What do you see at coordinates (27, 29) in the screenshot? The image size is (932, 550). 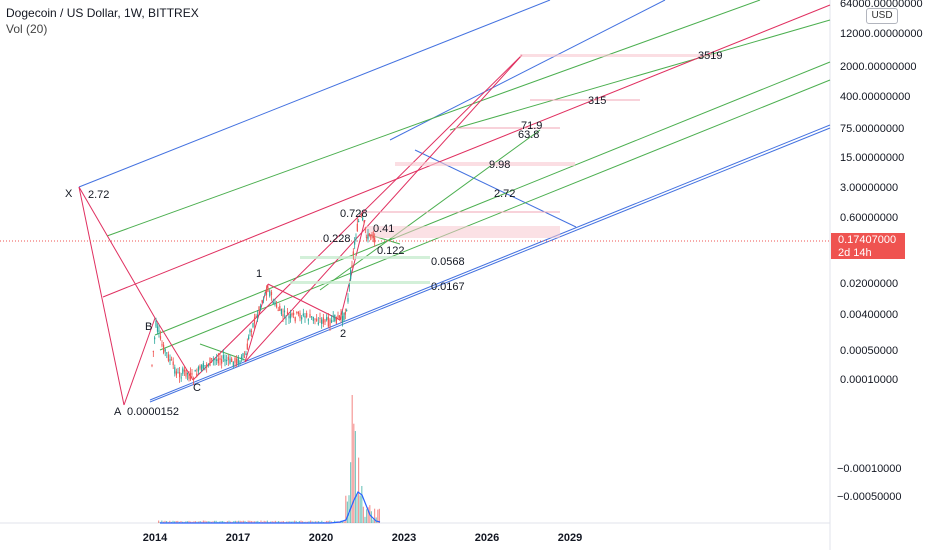 I see `volume-indicator-label: Vol (20)` at bounding box center [27, 29].